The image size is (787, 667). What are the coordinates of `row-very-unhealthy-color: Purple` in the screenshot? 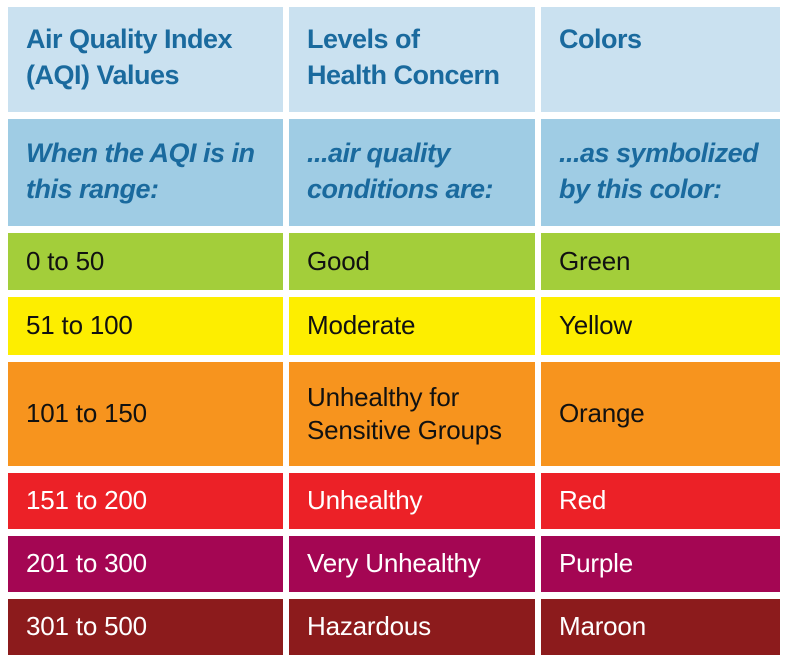 It's located at (660, 564).